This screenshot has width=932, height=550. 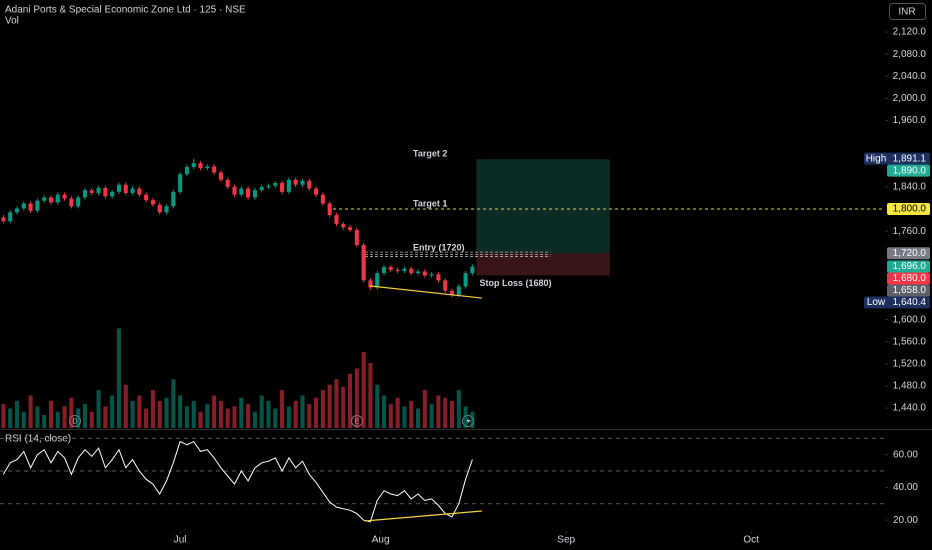 I want to click on price-label: 1,891.1, so click(x=910, y=158).